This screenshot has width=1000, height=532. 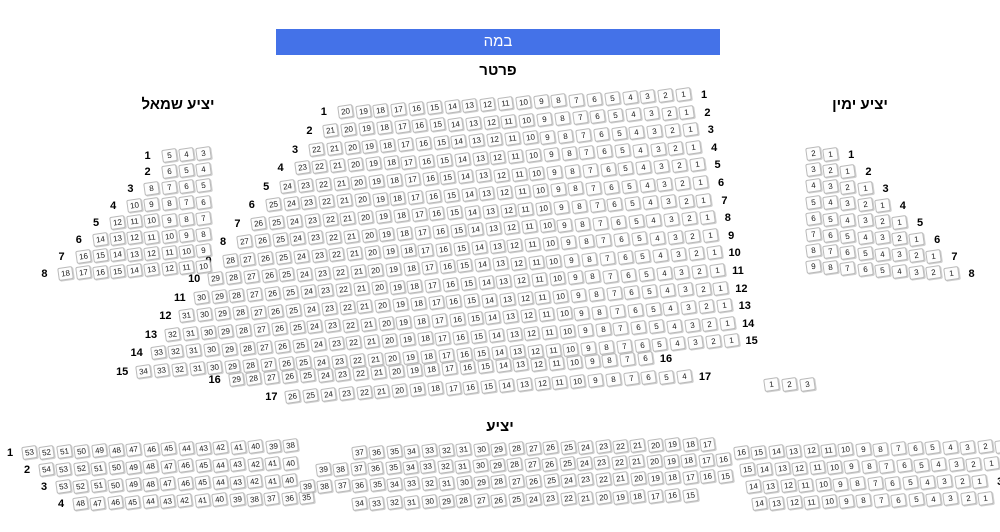 I want to click on seat: 51, so click(x=64, y=452).